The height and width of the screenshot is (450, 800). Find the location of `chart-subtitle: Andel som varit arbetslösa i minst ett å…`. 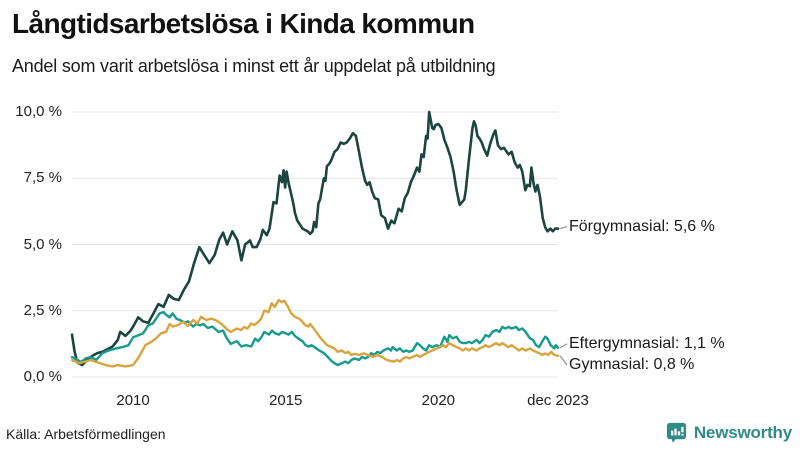

chart-subtitle: Andel som varit arbetslösa i minst ett å… is located at coordinates (254, 66).